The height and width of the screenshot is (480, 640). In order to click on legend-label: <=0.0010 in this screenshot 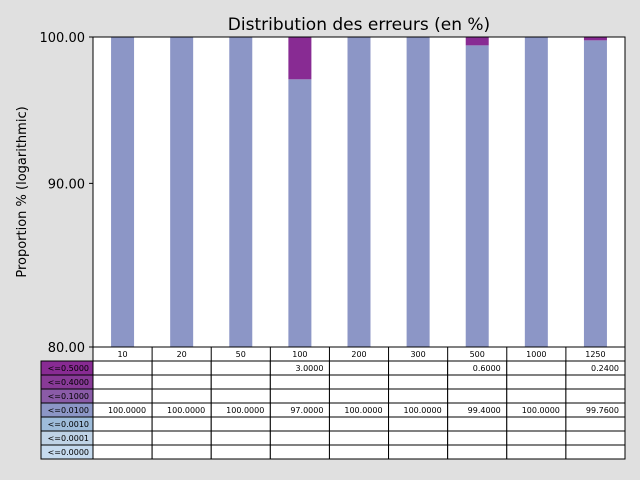, I will do `click(68, 424)`.